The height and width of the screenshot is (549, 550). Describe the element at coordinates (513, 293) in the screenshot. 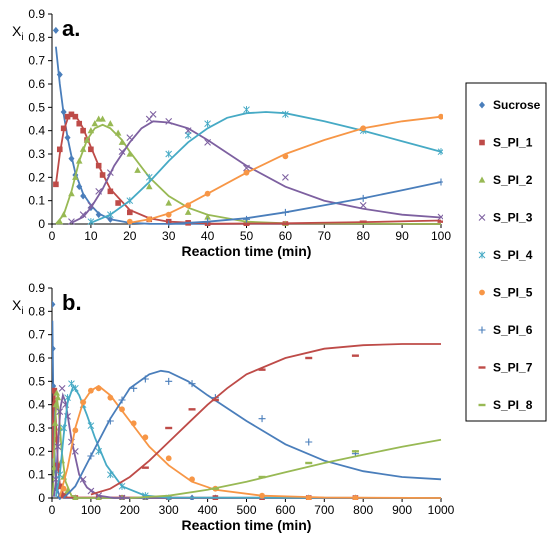

I see `legend-item-s-pi-5-label: S_PI_5` at that location.